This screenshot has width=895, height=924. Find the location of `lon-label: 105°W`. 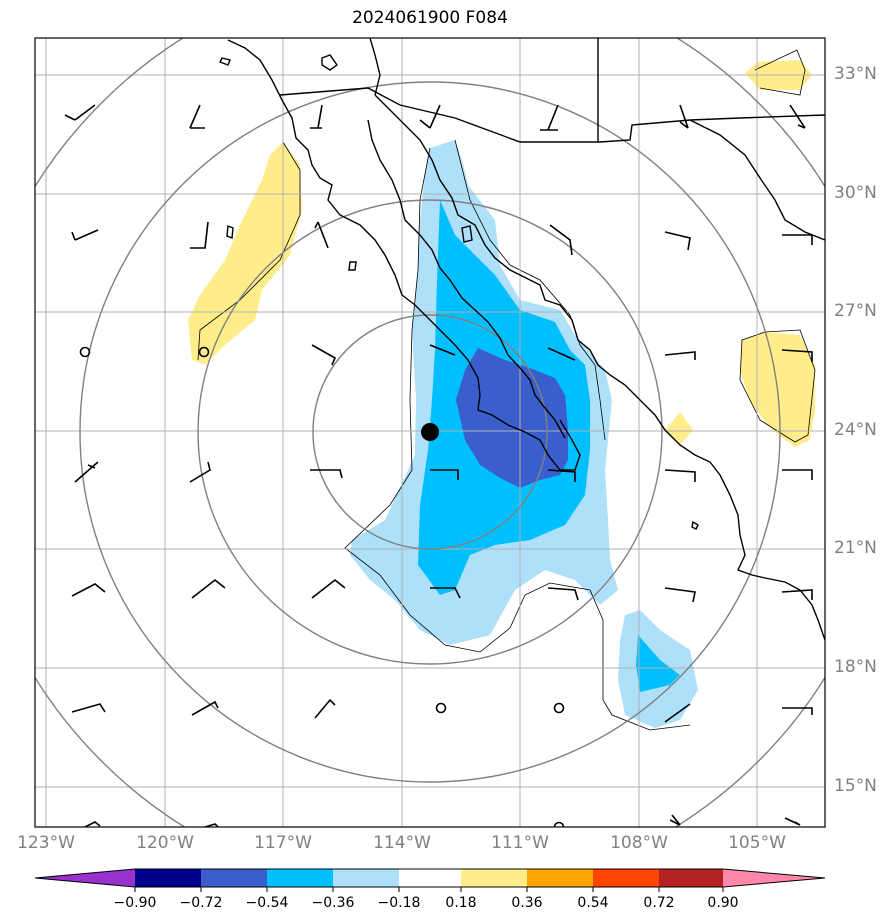

lon-label: 105°W is located at coordinates (757, 843).